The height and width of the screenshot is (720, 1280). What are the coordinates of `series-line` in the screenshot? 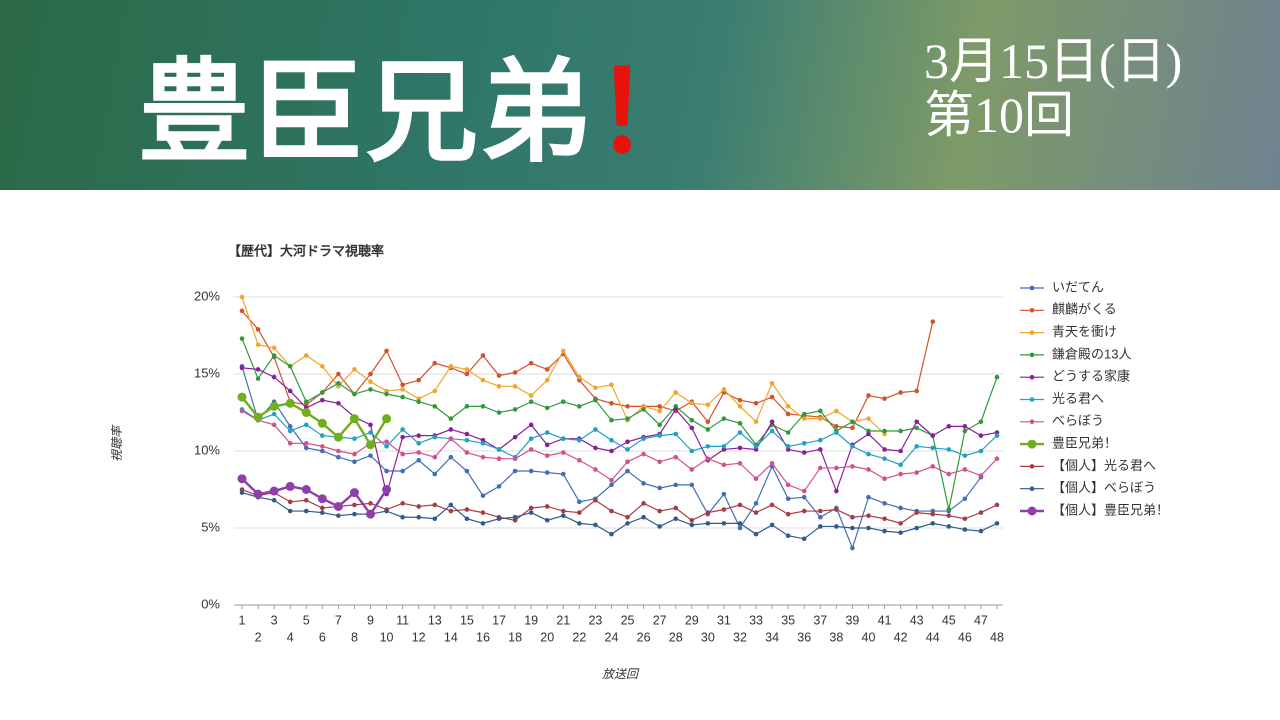 It's located at (619, 437).